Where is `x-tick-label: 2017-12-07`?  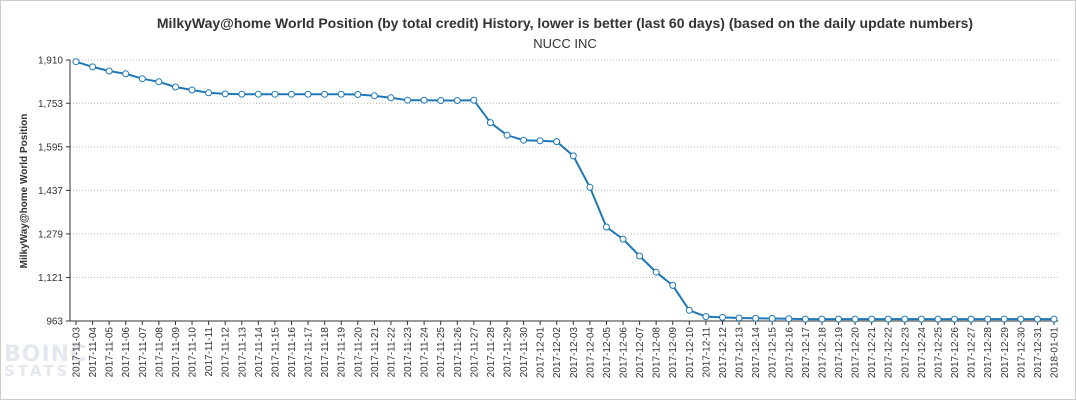 x-tick-label: 2017-12-07 is located at coordinates (640, 353).